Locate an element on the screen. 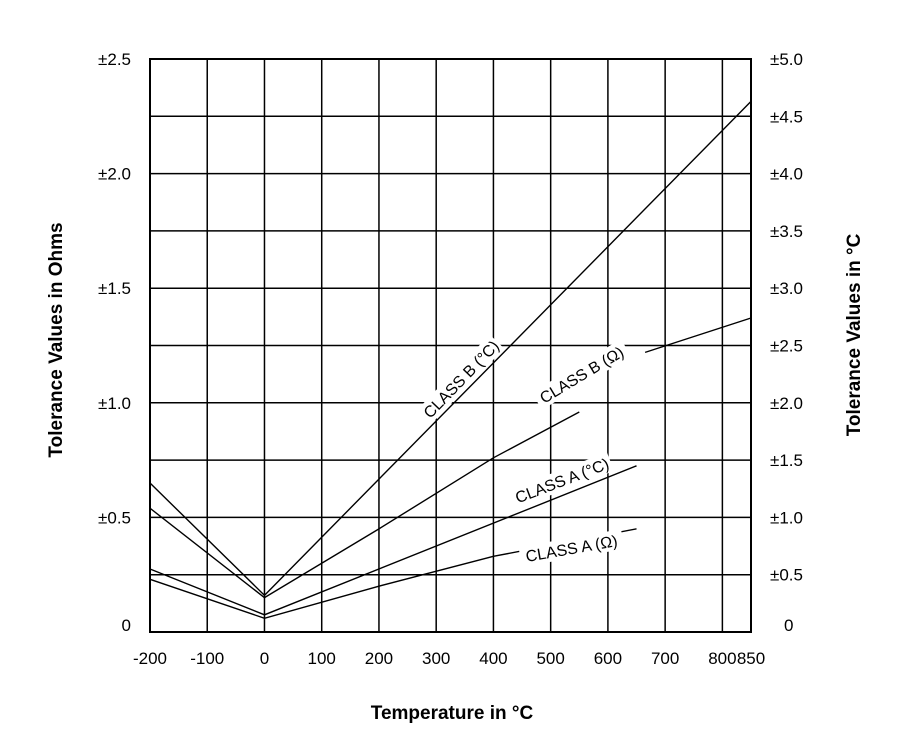 This screenshot has height=753, width=901. y-right-tick-label: ±1.5 is located at coordinates (786, 460).